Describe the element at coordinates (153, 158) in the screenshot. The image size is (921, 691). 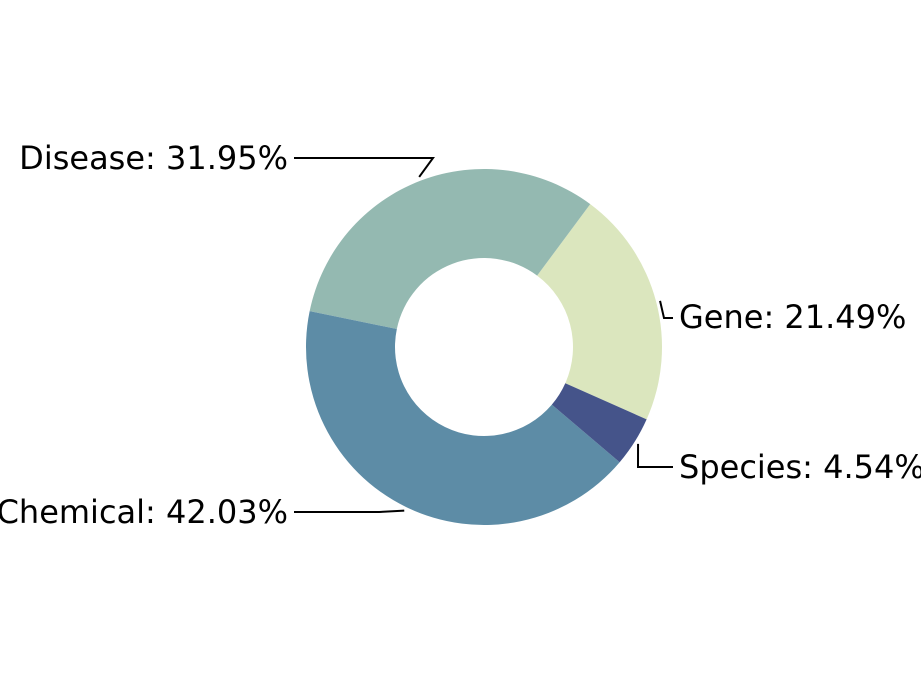
I see `label-disease: Disease: 31.95%` at that location.